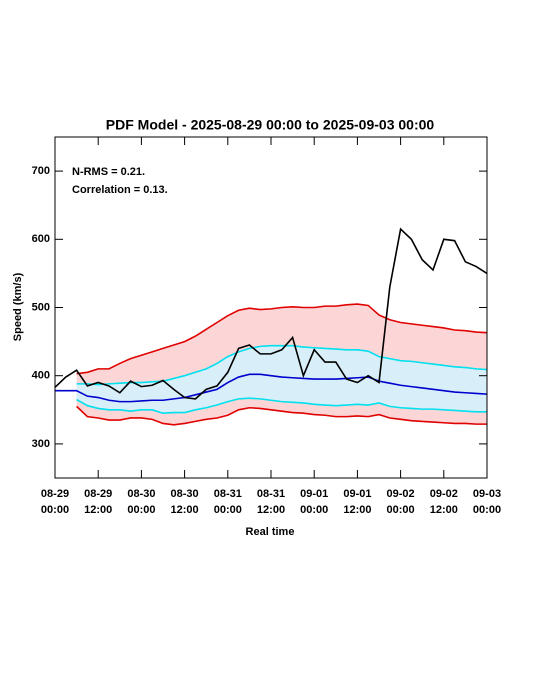 This screenshot has width=540, height=684. I want to click on x-tick-label: 09-01 12:00, so click(357, 502).